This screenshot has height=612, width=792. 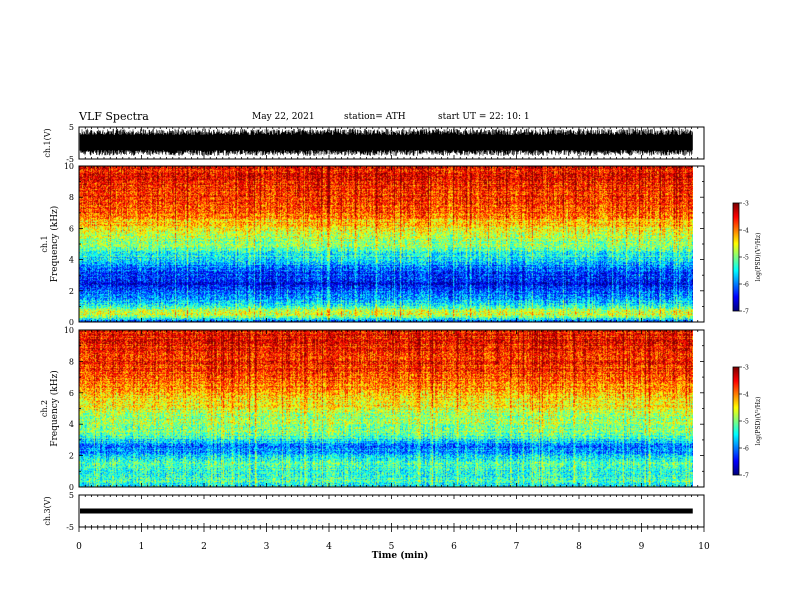 What do you see at coordinates (71, 260) in the screenshot?
I see `ch1-ytick-4: 4` at bounding box center [71, 260].